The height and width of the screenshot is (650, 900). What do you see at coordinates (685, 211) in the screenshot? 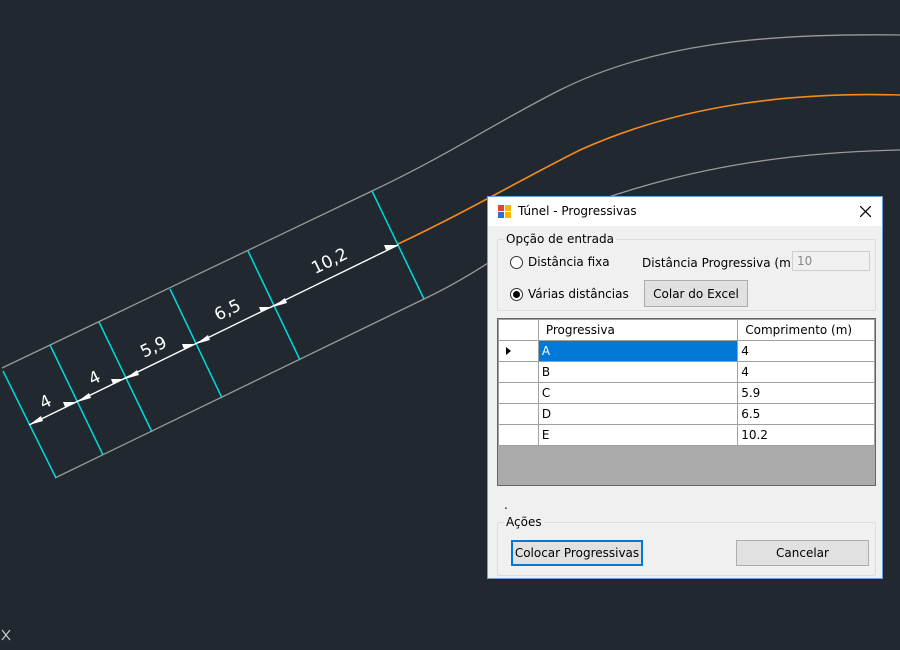
I see `dialog-titlebar: Túnel - Progressivas` at bounding box center [685, 211].